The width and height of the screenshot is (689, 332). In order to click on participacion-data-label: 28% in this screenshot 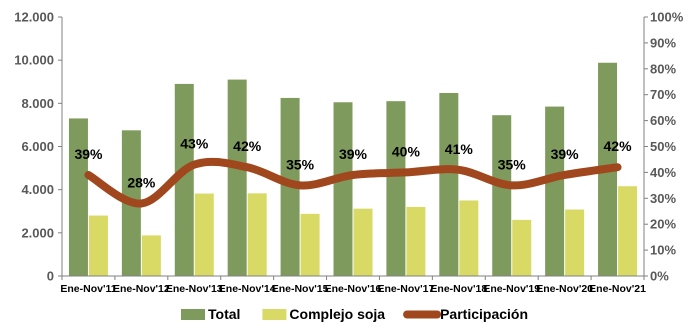, I will do `click(141, 182)`.